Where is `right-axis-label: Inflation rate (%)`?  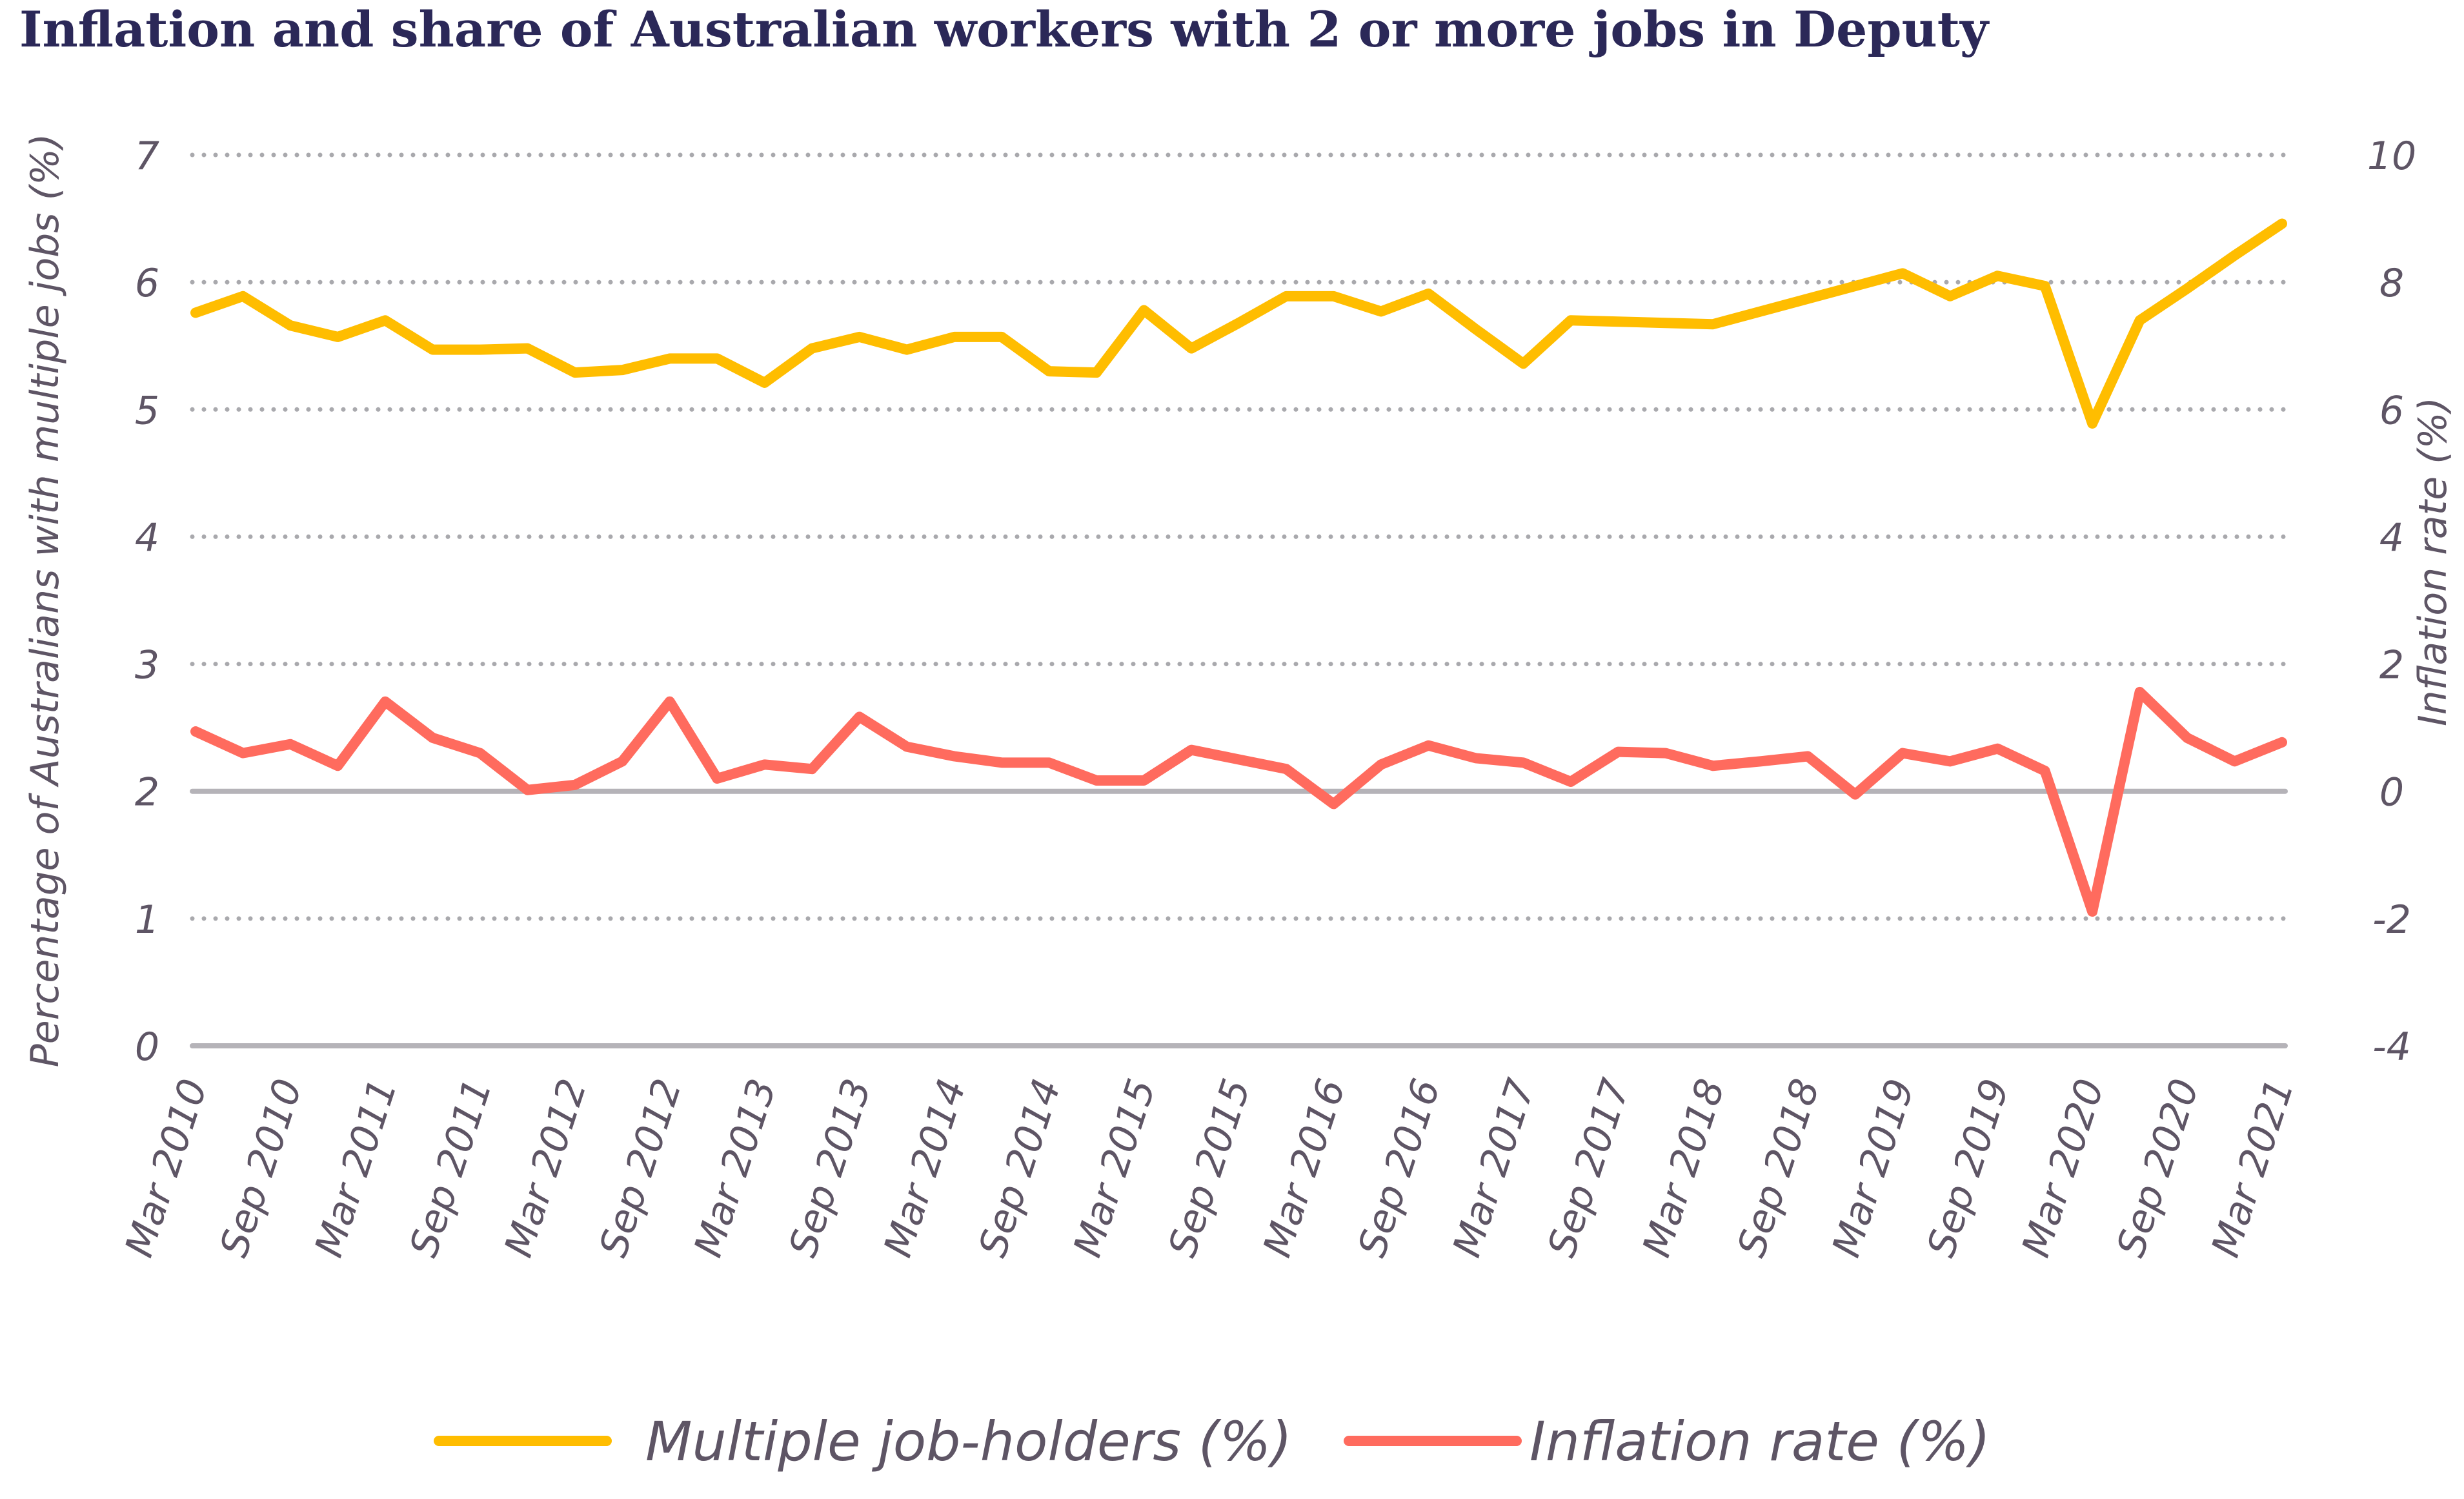
right-axis-label: Inflation rate (%) is located at coordinates (2433, 561).